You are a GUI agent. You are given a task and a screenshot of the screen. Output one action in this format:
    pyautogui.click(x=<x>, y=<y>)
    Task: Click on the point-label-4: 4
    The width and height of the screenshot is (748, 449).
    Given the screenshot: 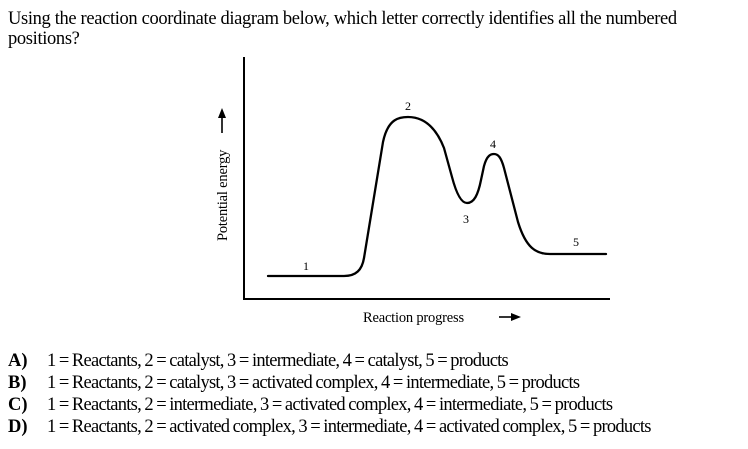 What is the action you would take?
    pyautogui.click(x=493, y=144)
    